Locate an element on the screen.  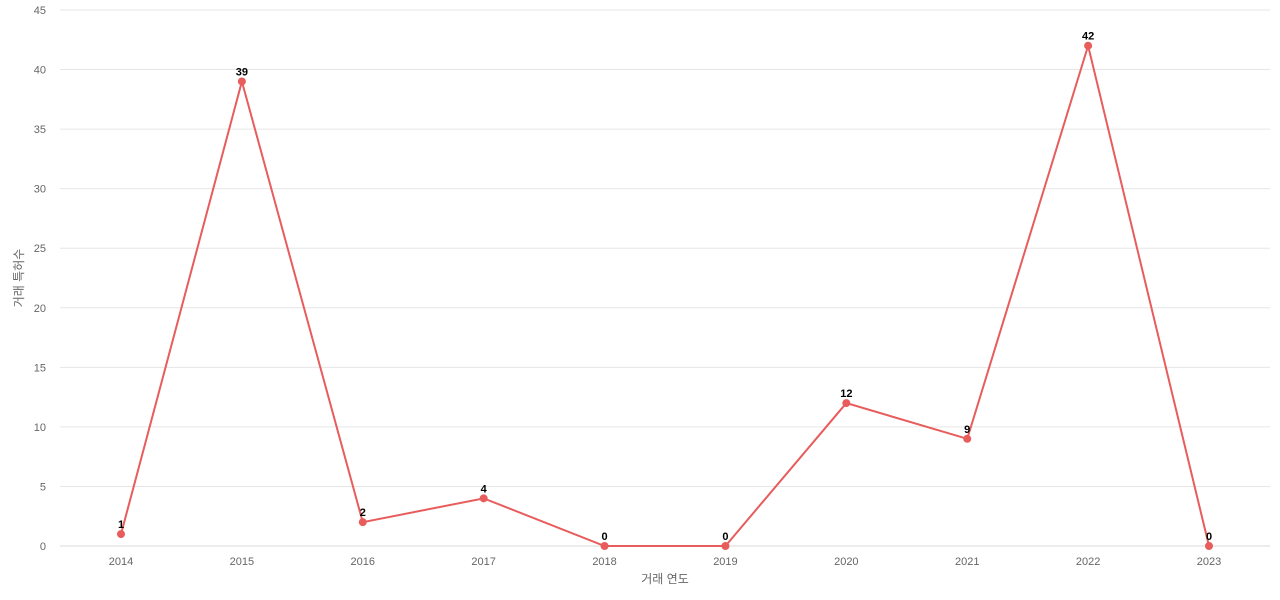
x-axis-title: 거래 연도 is located at coordinates (665, 579).